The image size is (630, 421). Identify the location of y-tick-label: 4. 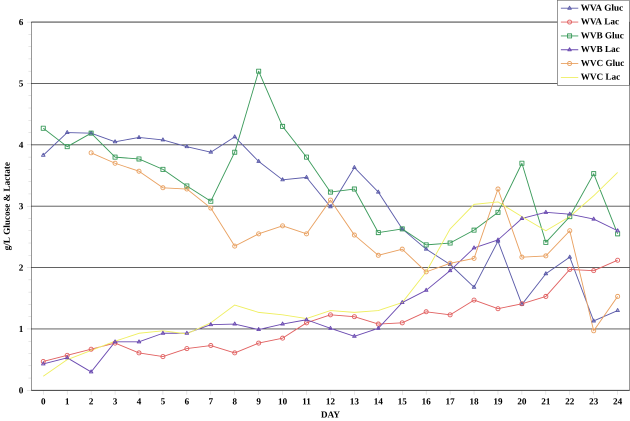
(21, 145).